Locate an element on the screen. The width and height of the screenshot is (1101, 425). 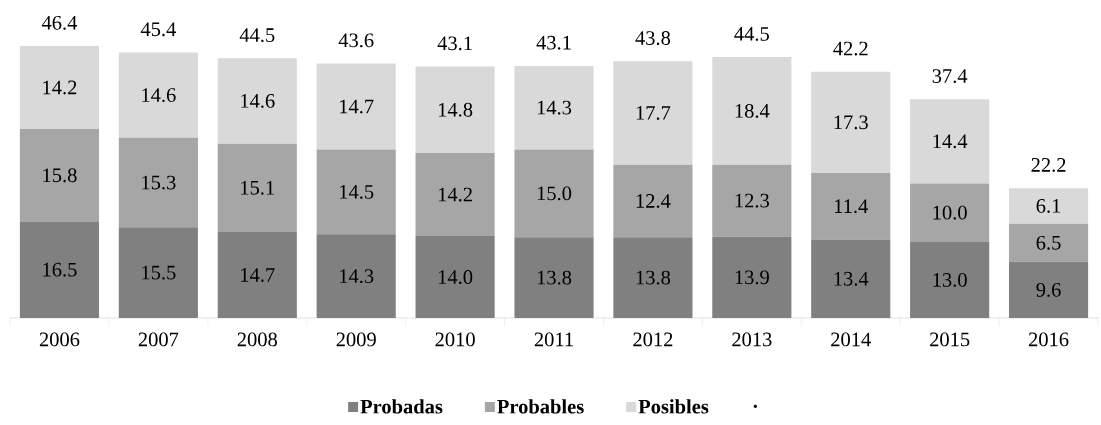
data-label: 15.3 is located at coordinates (159, 182).